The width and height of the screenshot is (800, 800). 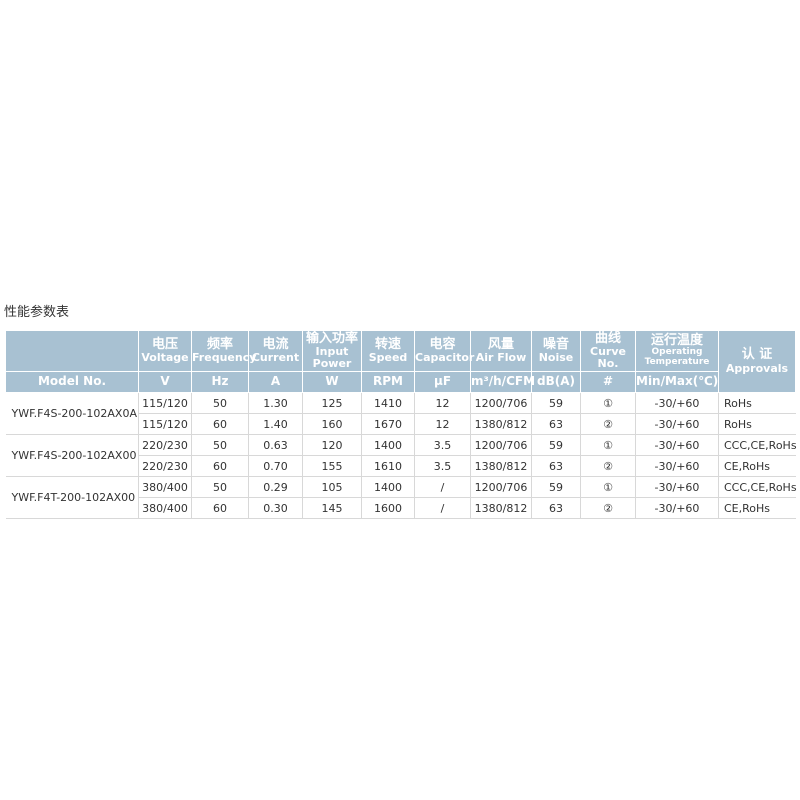 I want to click on header-en: Curve No., so click(x=608, y=358).